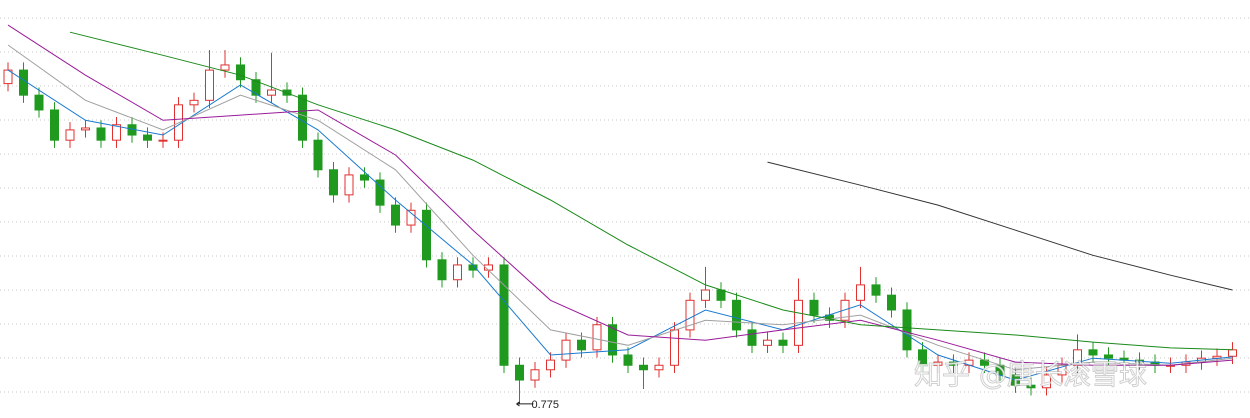 Image resolution: width=1250 pixels, height=418 pixels. What do you see at coordinates (525, 404) in the screenshot?
I see `low-arrow` at bounding box center [525, 404].